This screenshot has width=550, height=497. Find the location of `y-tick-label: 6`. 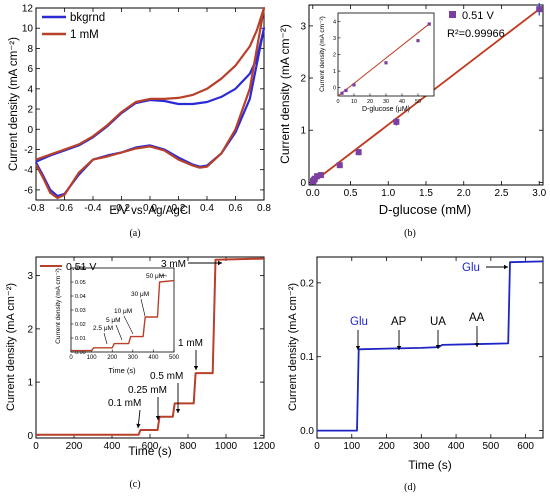

y-tick-label: 6 is located at coordinates (30, 69).